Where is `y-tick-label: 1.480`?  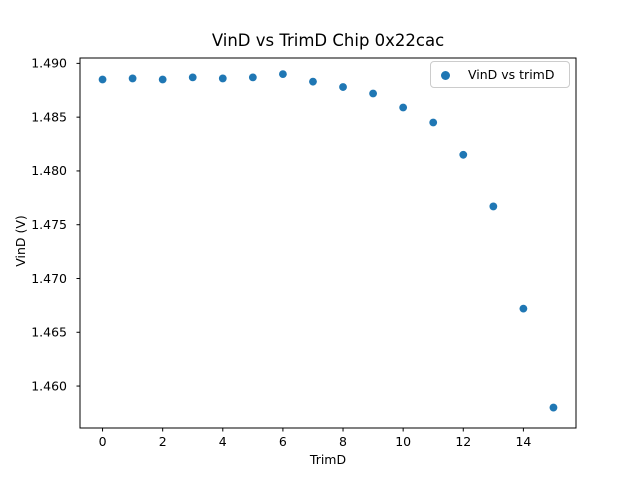
y-tick-label: 1.480 is located at coordinates (49, 170).